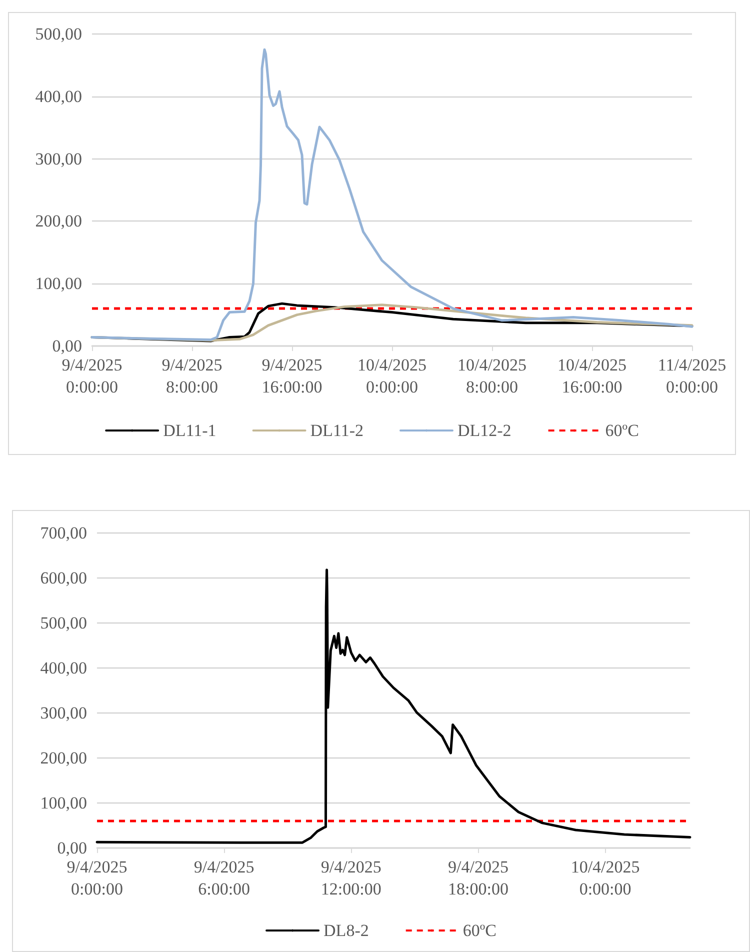 The width and height of the screenshot is (750, 952). What do you see at coordinates (692, 376) in the screenshot?
I see `x-tick-label: 11/4/2025 0:00:00` at bounding box center [692, 376].